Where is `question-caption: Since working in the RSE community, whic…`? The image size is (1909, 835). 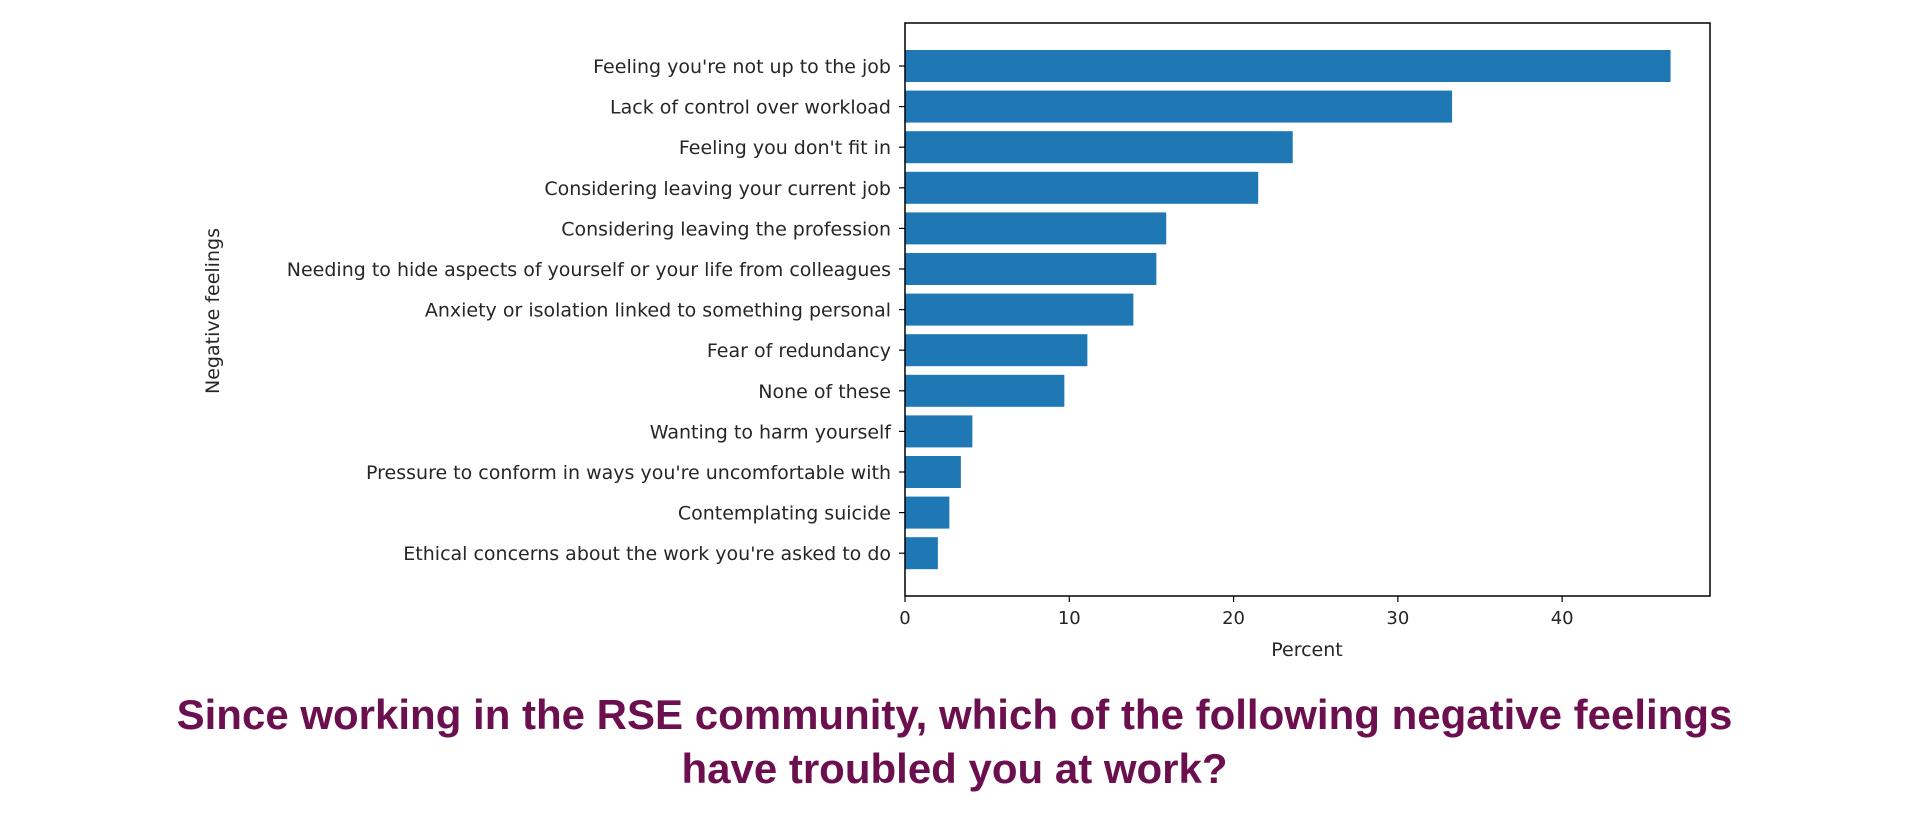 question-caption: Since working in the RSE community, whic… is located at coordinates (954, 742).